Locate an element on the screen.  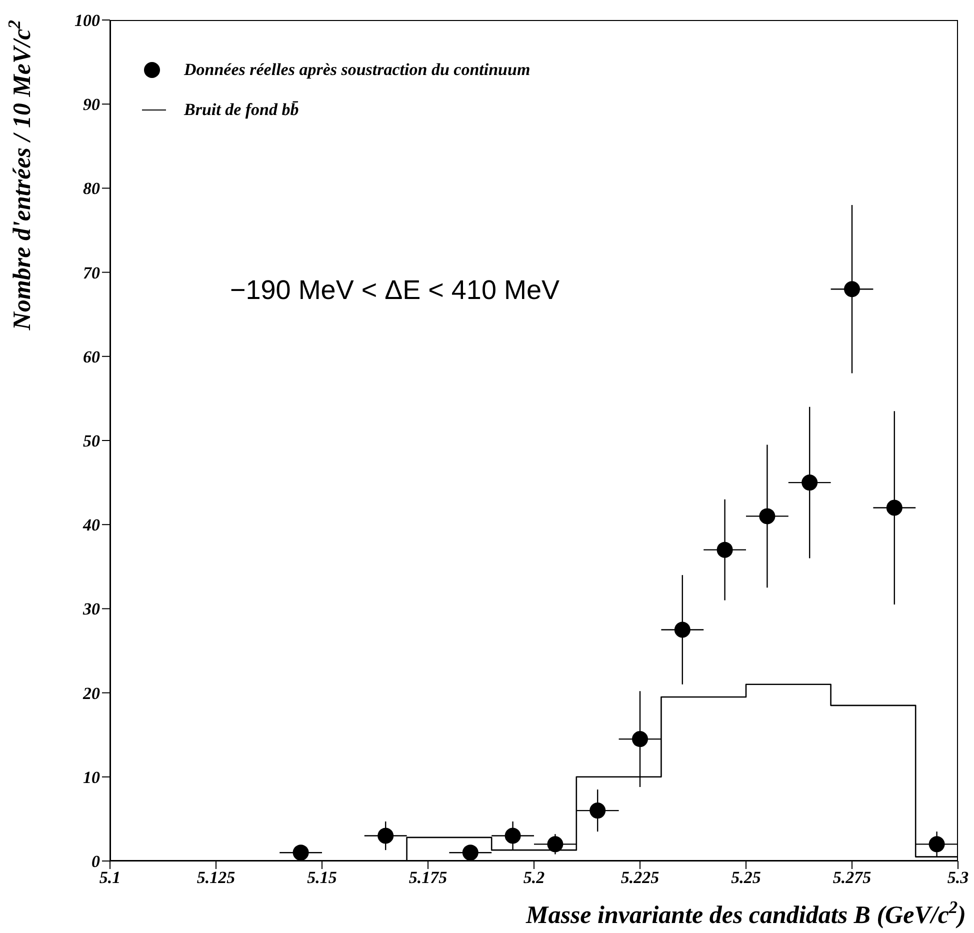
x-tick-label: 5.275 is located at coordinates (852, 878).